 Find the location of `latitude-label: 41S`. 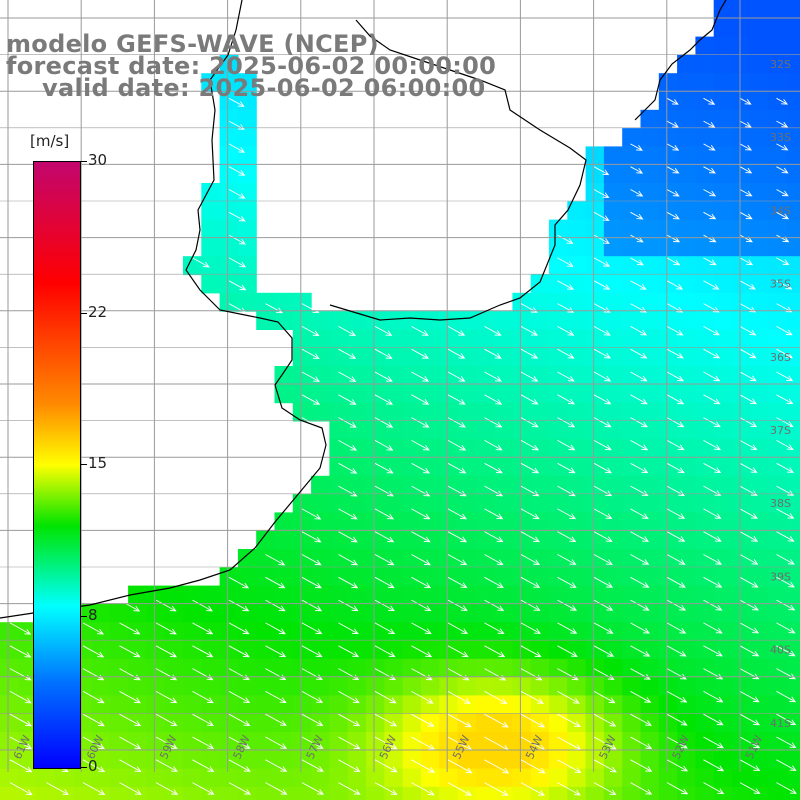

latitude-label: 41S is located at coordinates (780, 723).